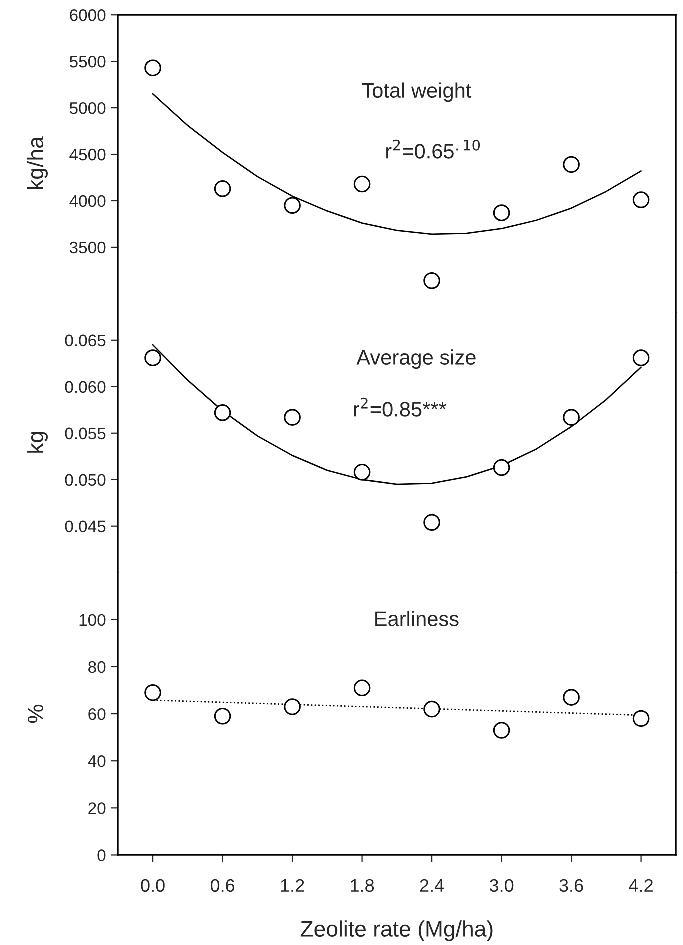 This screenshot has width=683, height=945. Describe the element at coordinates (88, 62) in the screenshot. I see `y-tick-label: 5500` at that location.